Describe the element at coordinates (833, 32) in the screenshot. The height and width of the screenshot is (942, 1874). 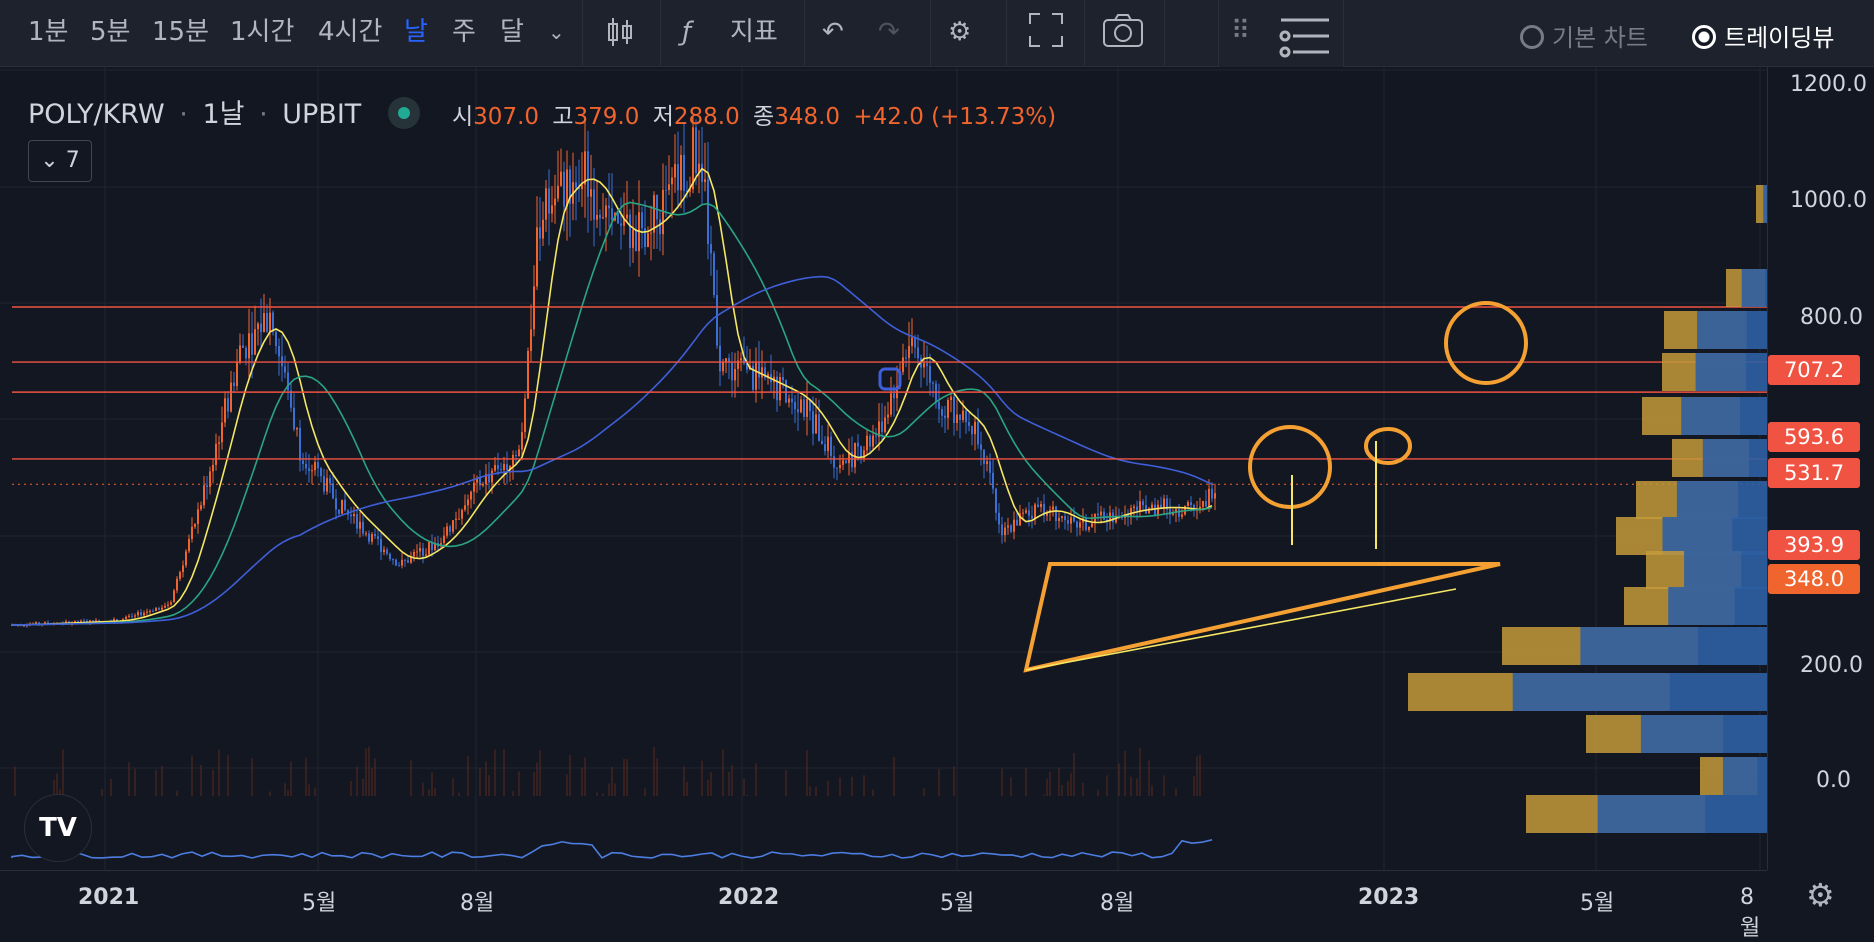
I see `undo-icon: ↶` at that location.